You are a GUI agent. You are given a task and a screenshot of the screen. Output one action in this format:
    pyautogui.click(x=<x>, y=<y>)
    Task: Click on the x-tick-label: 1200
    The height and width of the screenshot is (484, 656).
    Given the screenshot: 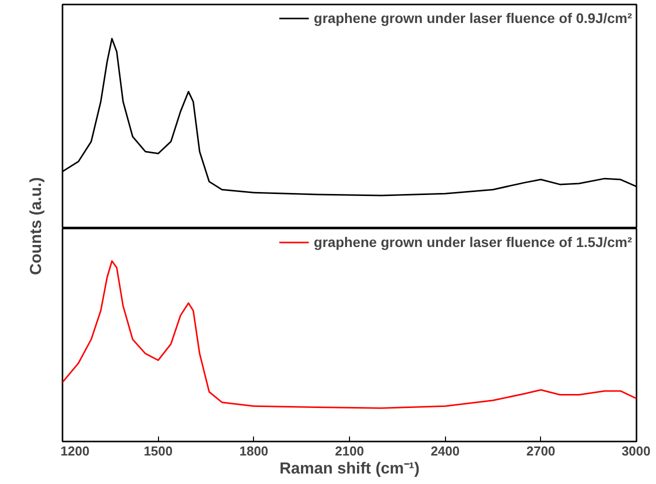 What is the action you would take?
    pyautogui.click(x=75, y=451)
    